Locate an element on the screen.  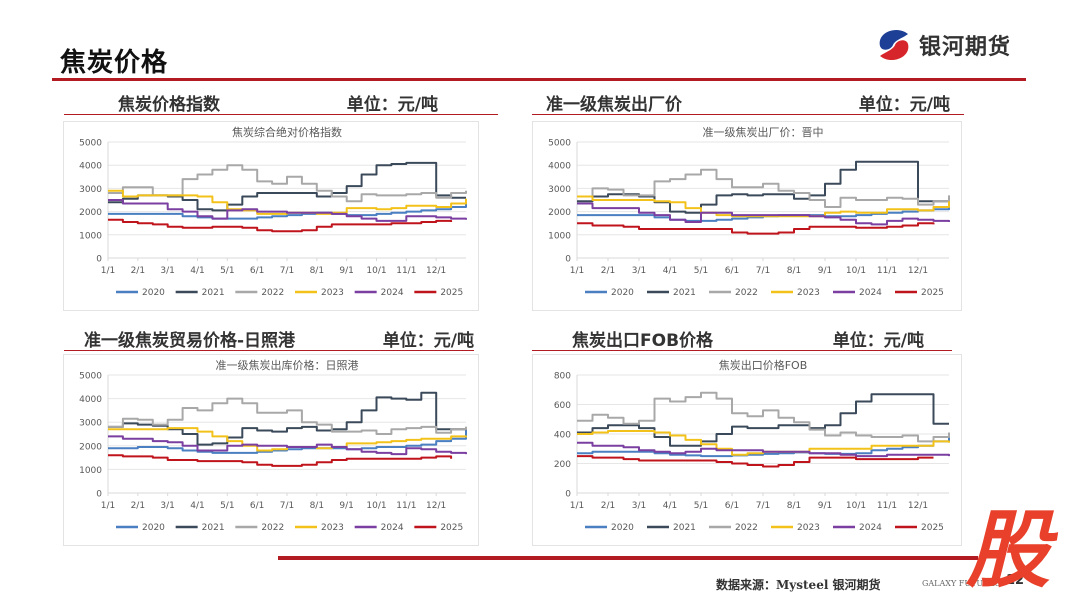
panel-title: 准一级焦炭贸易价格-日照港 is located at coordinates (190, 341).